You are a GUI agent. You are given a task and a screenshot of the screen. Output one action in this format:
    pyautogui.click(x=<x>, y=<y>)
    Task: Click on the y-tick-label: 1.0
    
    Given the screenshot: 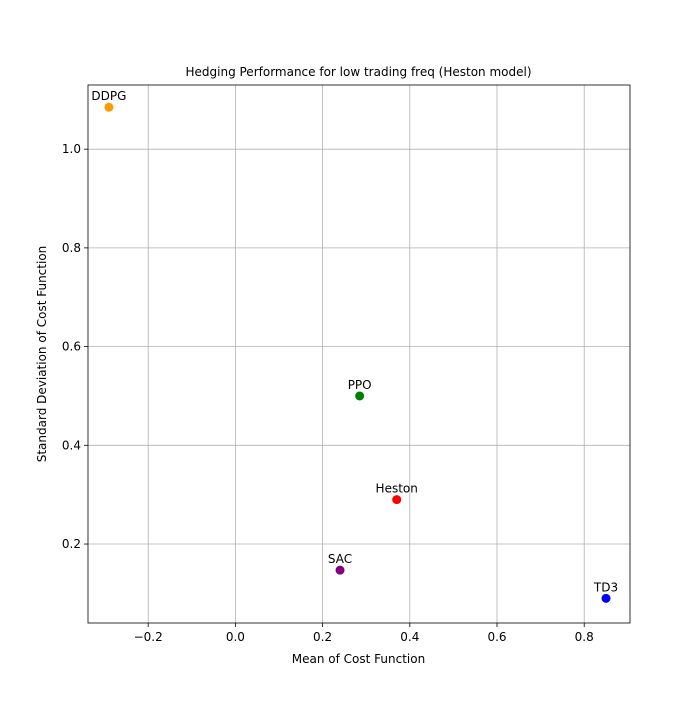 What is the action you would take?
    pyautogui.click(x=71, y=149)
    